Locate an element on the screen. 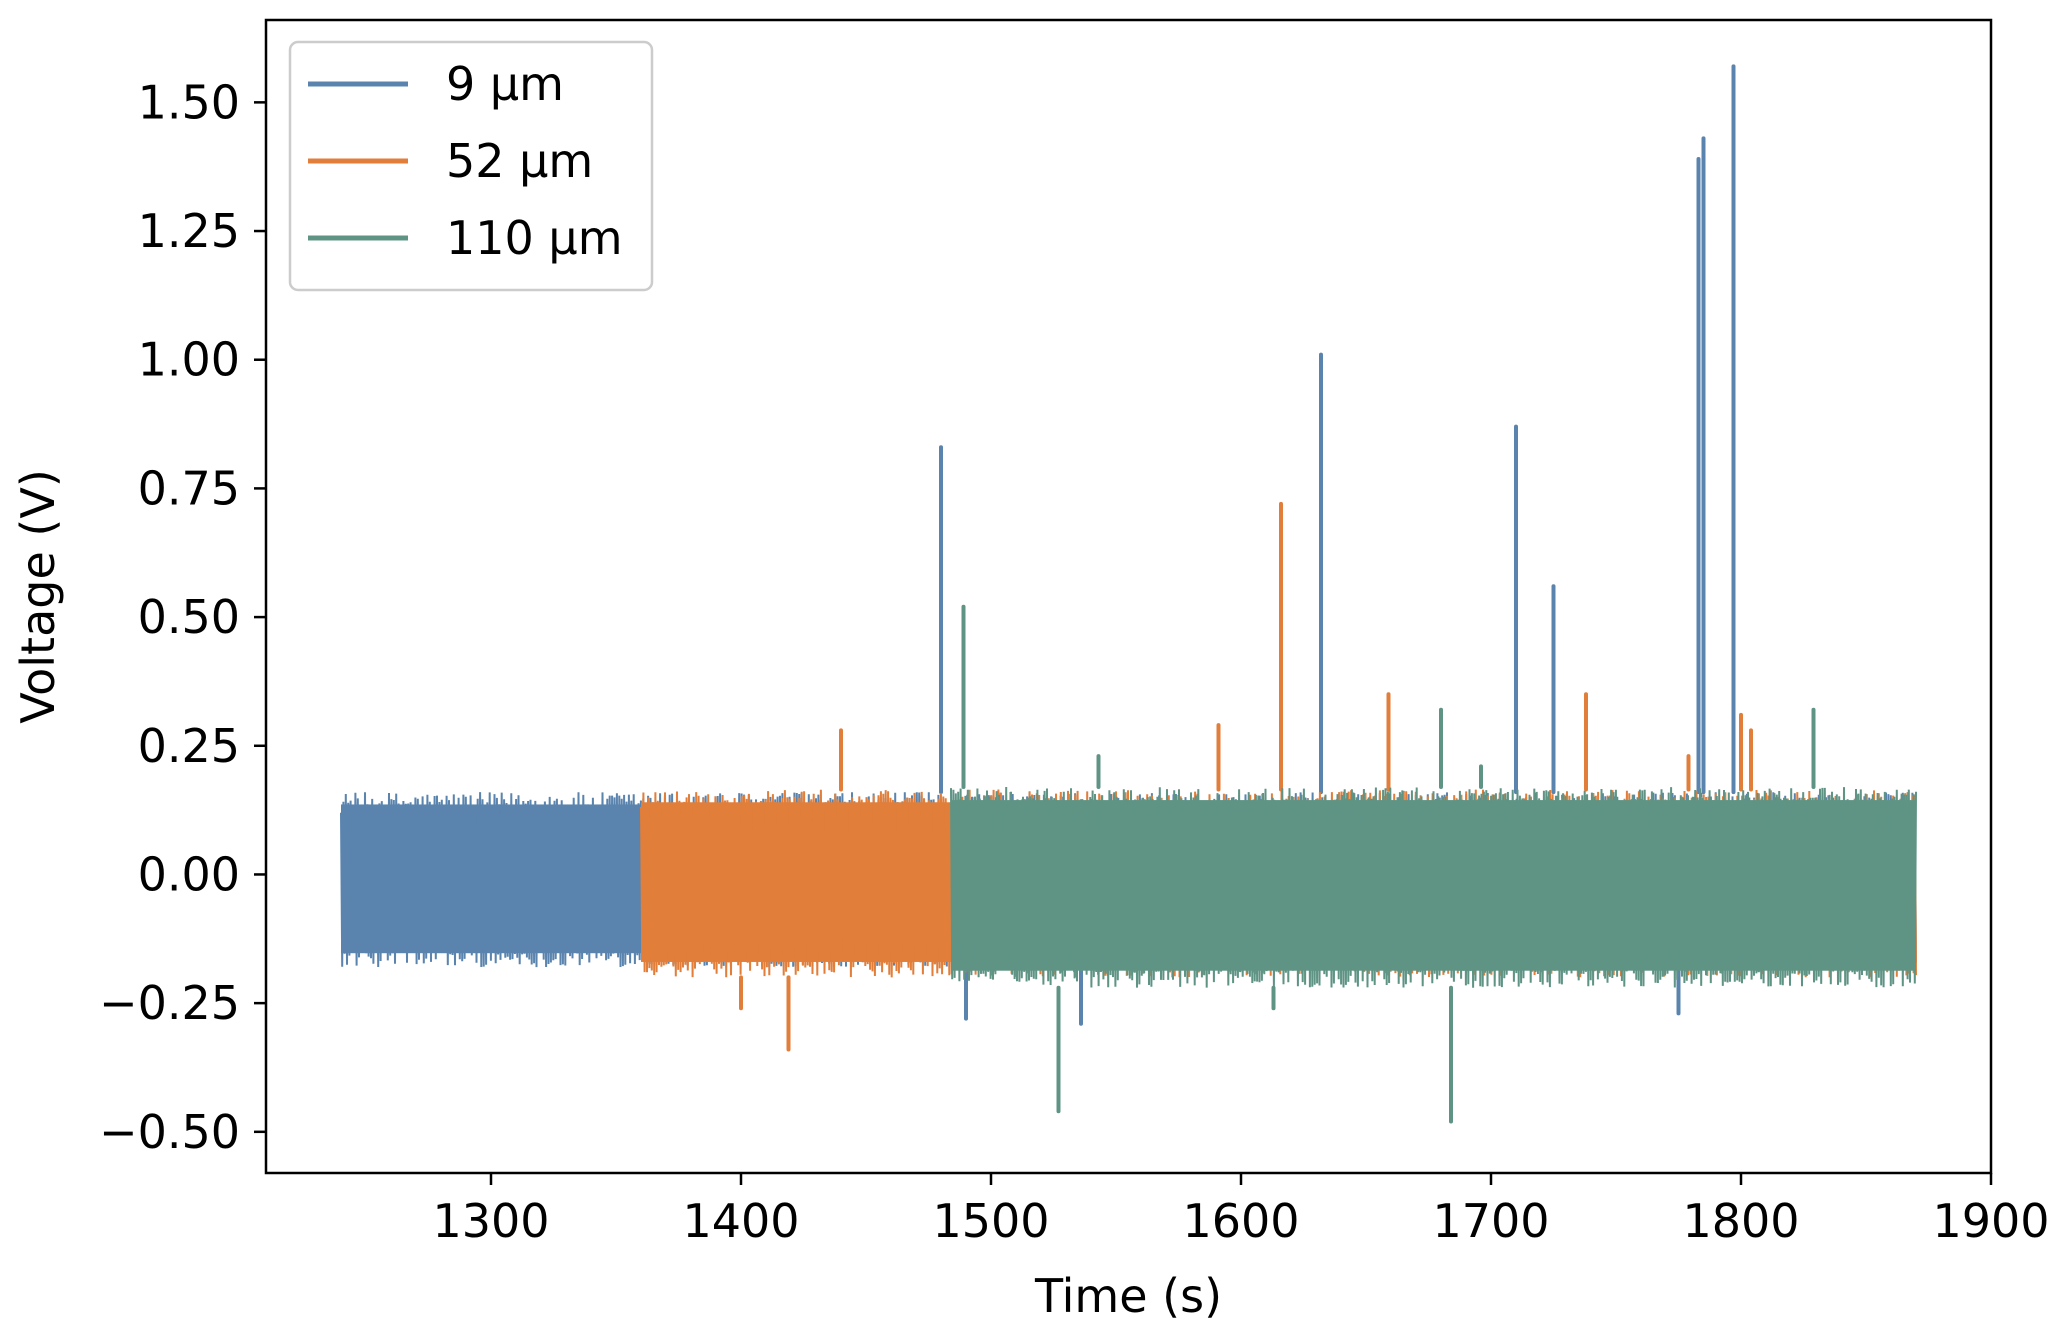 This screenshot has height=1336, width=2067. y-axis-label: Voltage (V) is located at coordinates (38, 596).